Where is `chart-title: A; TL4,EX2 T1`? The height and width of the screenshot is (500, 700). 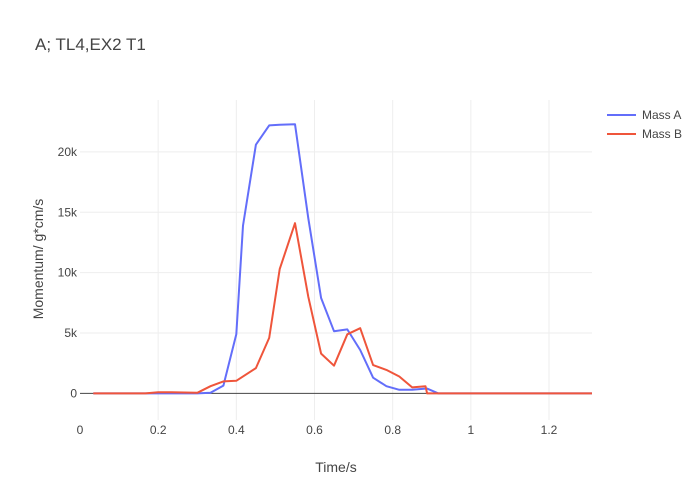 chart-title: A; TL4,EX2 T1 is located at coordinates (90, 44).